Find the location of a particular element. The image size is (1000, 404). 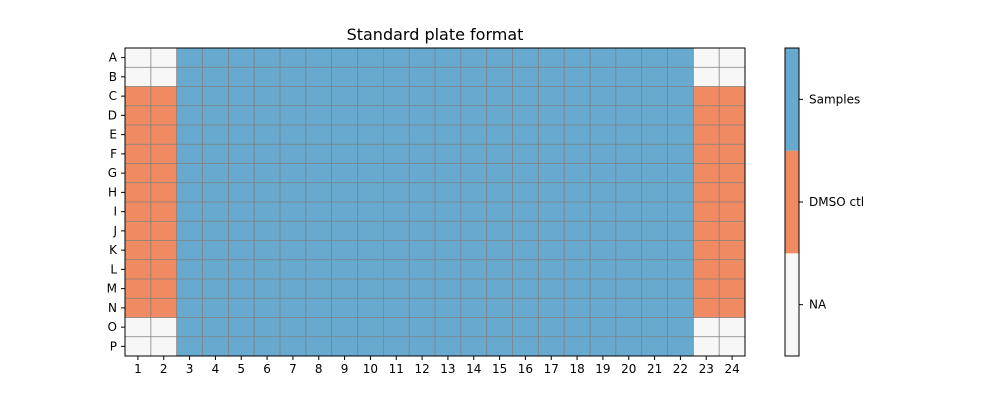

well-H7 is located at coordinates (293, 192).